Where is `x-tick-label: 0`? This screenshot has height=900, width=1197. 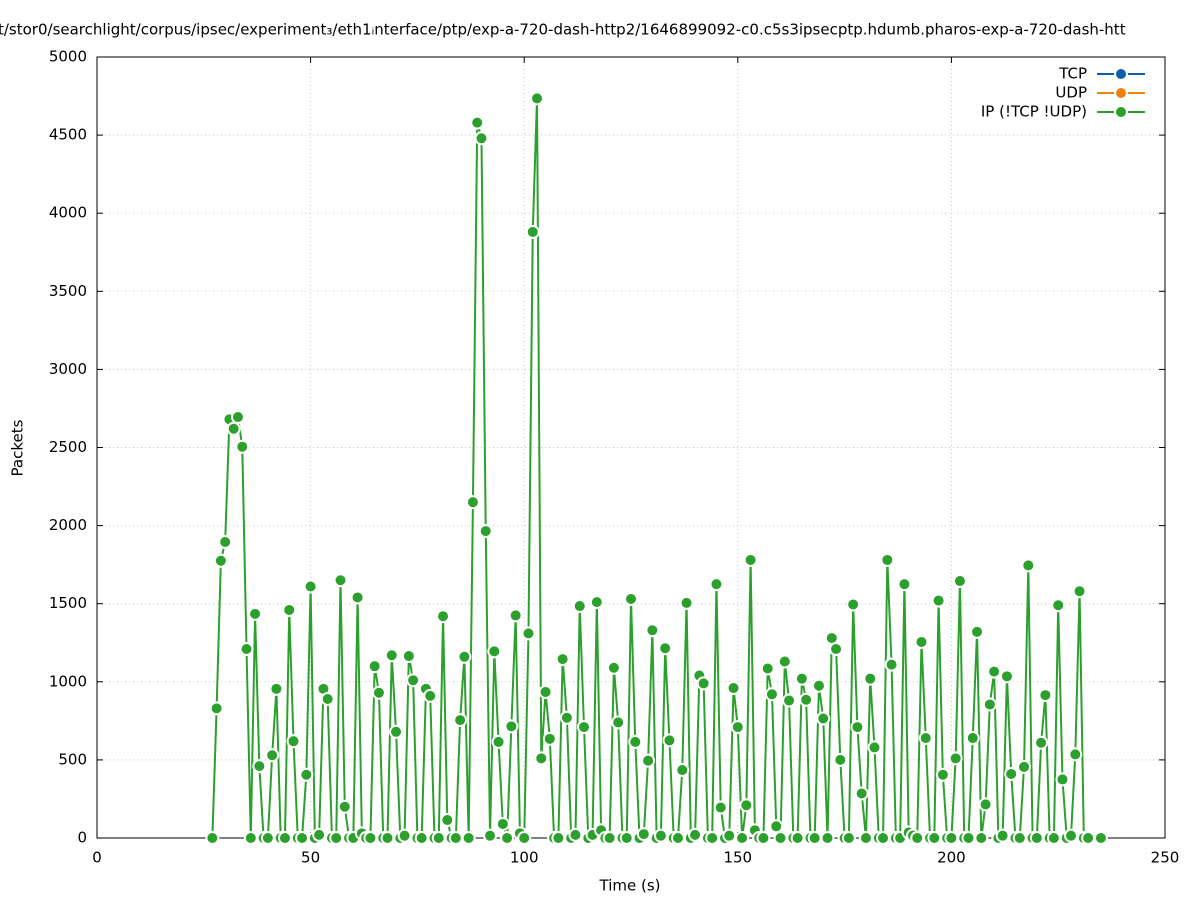 x-tick-label: 0 is located at coordinates (97, 858).